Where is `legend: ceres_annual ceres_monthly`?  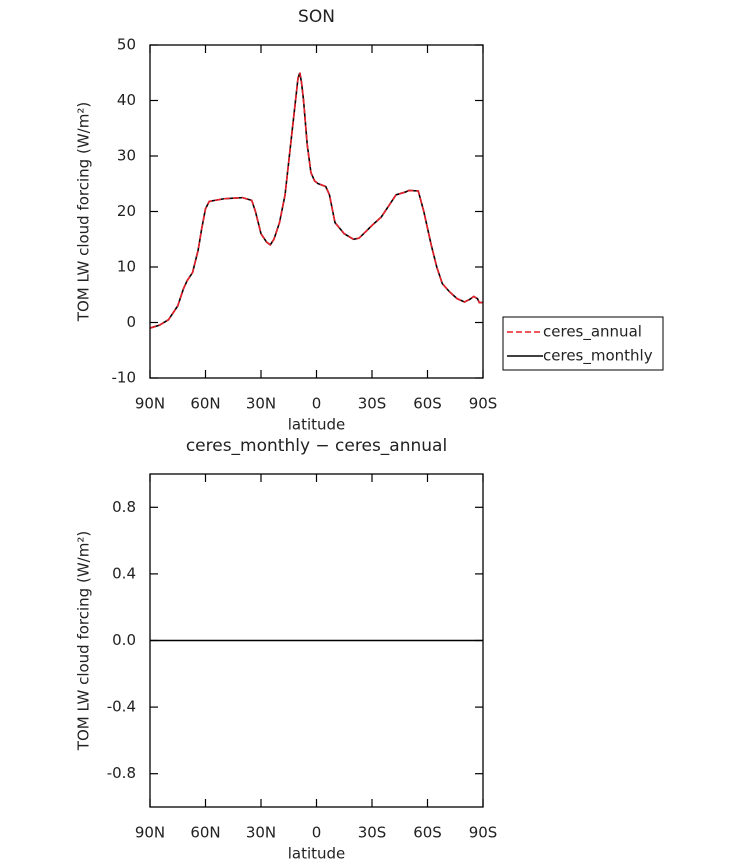 legend: ceres_annual ceres_monthly is located at coordinates (583, 343).